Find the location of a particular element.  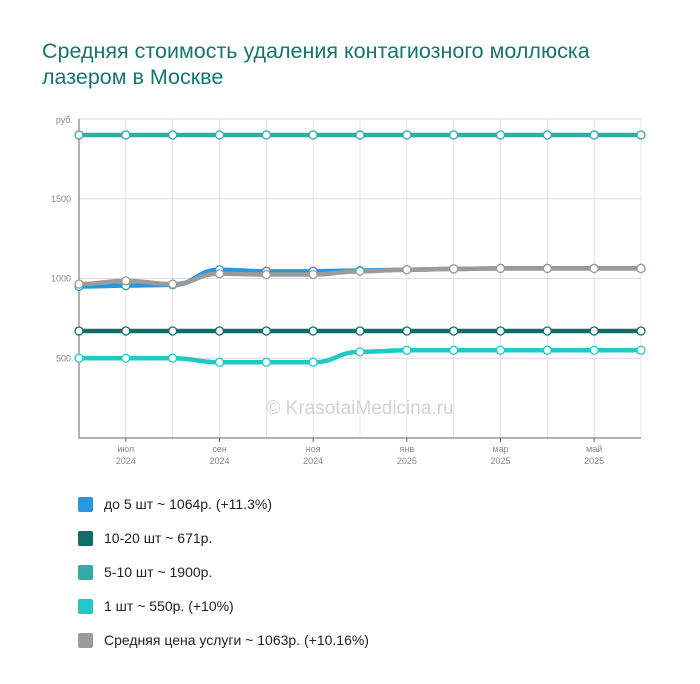

x-tick-label-month: ноя is located at coordinates (313, 449).